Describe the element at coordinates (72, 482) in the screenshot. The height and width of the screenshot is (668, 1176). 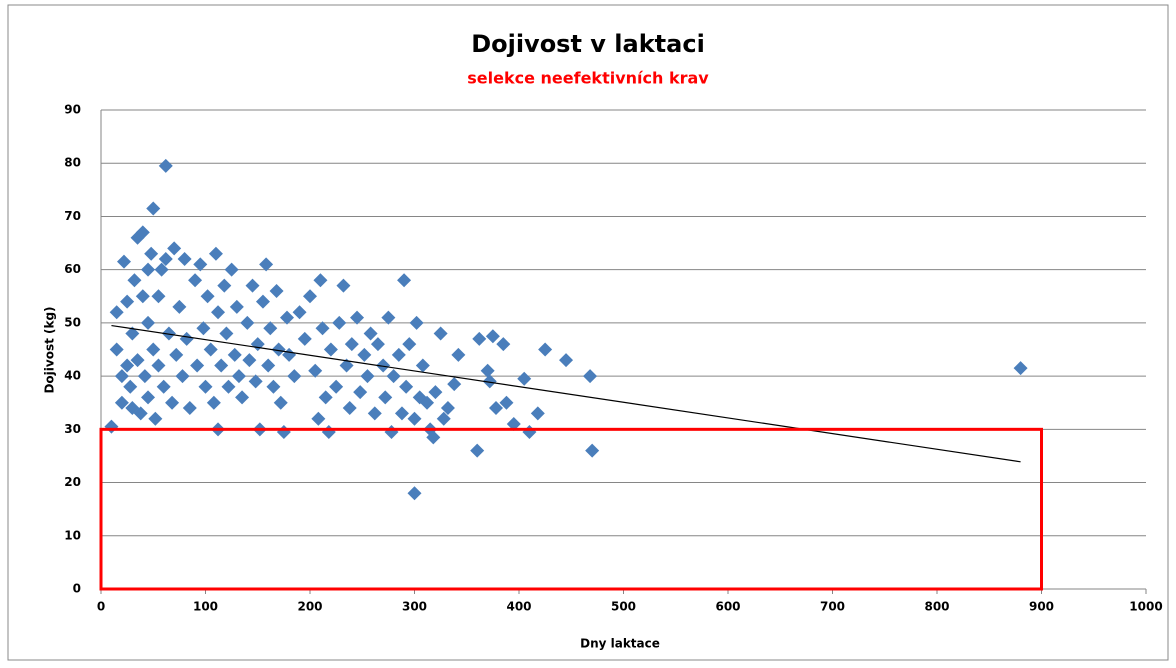
I see `y-tick-label: 20` at that location.